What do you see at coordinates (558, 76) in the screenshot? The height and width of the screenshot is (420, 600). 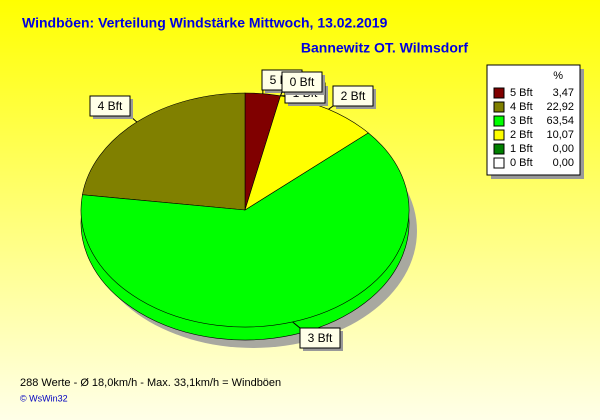 I see `legend-header: %` at bounding box center [558, 76].